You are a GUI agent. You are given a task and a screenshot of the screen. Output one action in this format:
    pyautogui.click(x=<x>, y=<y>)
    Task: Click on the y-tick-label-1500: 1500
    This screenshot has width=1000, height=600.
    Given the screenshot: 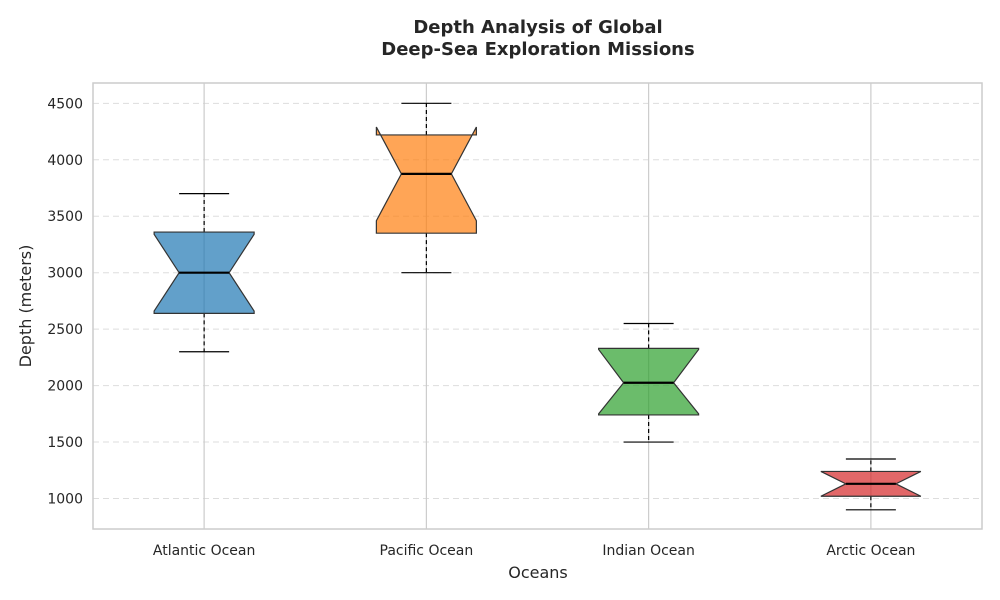 What is the action you would take?
    pyautogui.click(x=65, y=443)
    